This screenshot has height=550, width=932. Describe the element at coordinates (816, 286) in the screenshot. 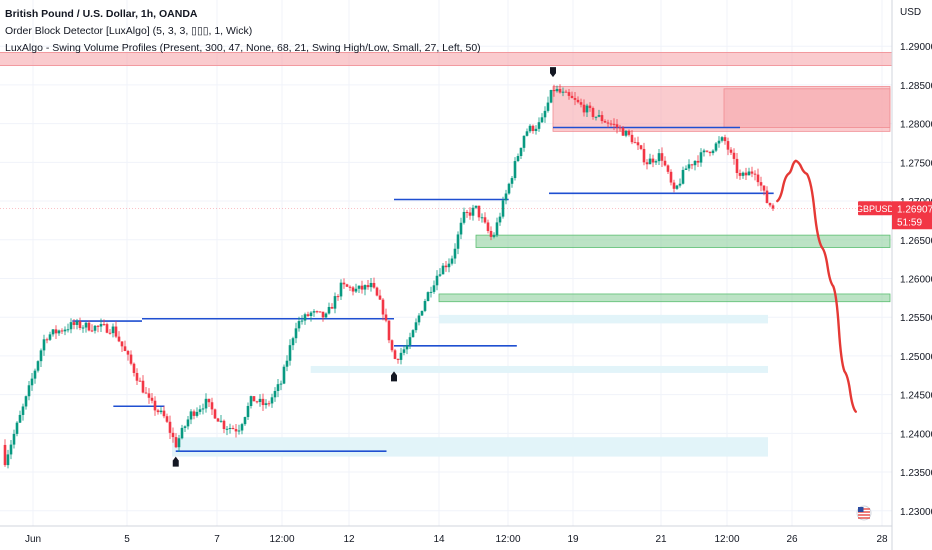

I see `projection-path` at that location.